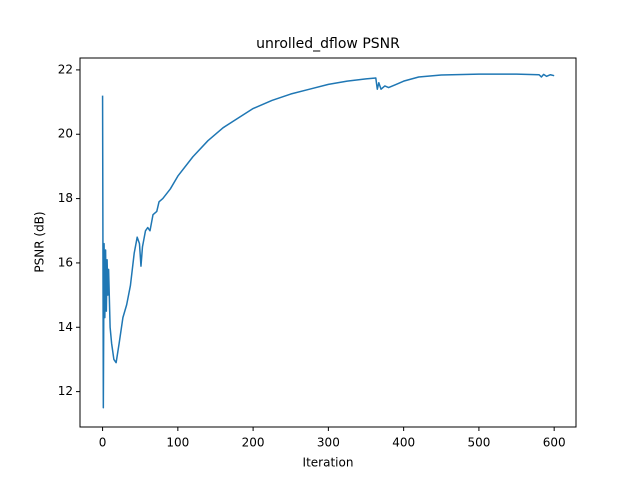 The height and width of the screenshot is (484, 640). I want to click on x-tick-label: 200, so click(253, 443).